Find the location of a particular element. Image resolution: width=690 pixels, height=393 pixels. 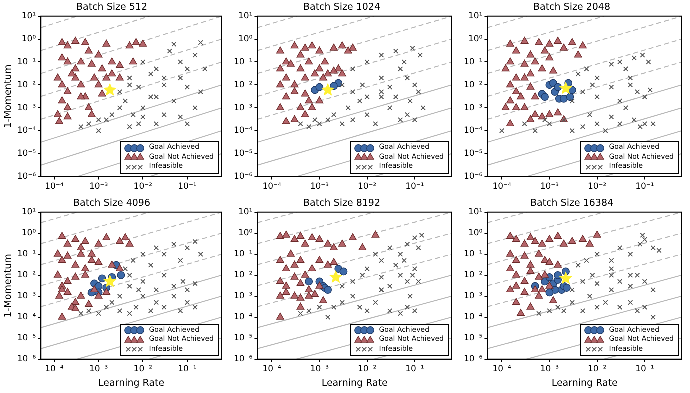

chart-title: Batch Size 16384 is located at coordinates (572, 204).